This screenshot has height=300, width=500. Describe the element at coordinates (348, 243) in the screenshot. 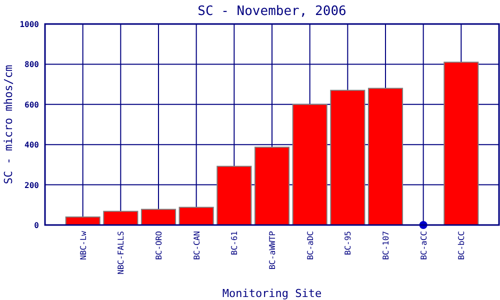

I see `x-tick-label: BC-95` at that location.